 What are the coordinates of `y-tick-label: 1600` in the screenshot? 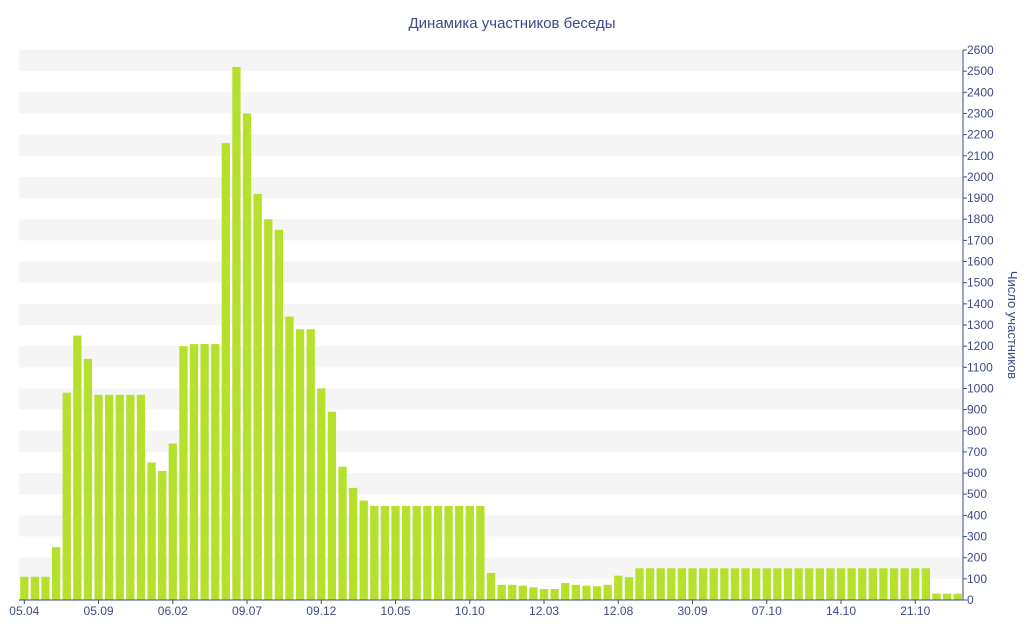 It's located at (980, 262).